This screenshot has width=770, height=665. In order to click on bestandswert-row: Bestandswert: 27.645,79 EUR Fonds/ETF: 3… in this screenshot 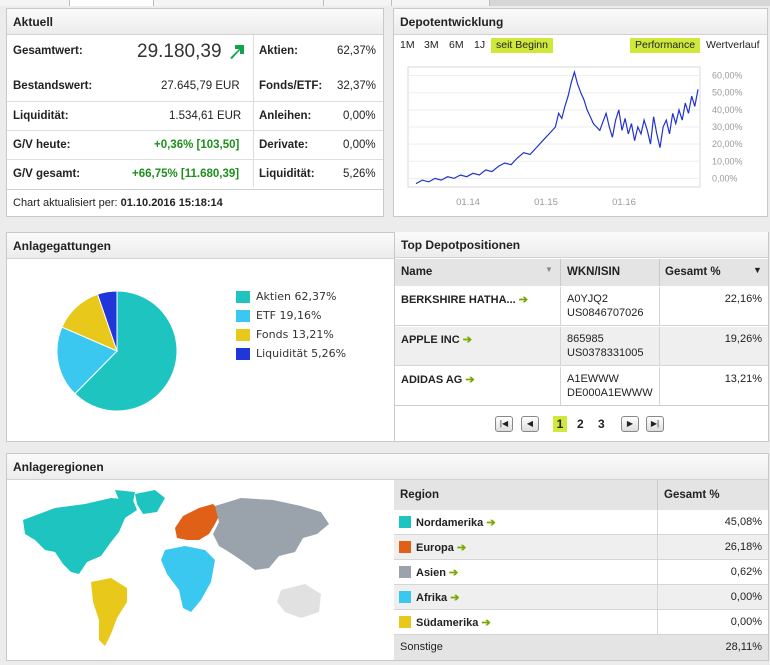, I will do `click(195, 86)`.